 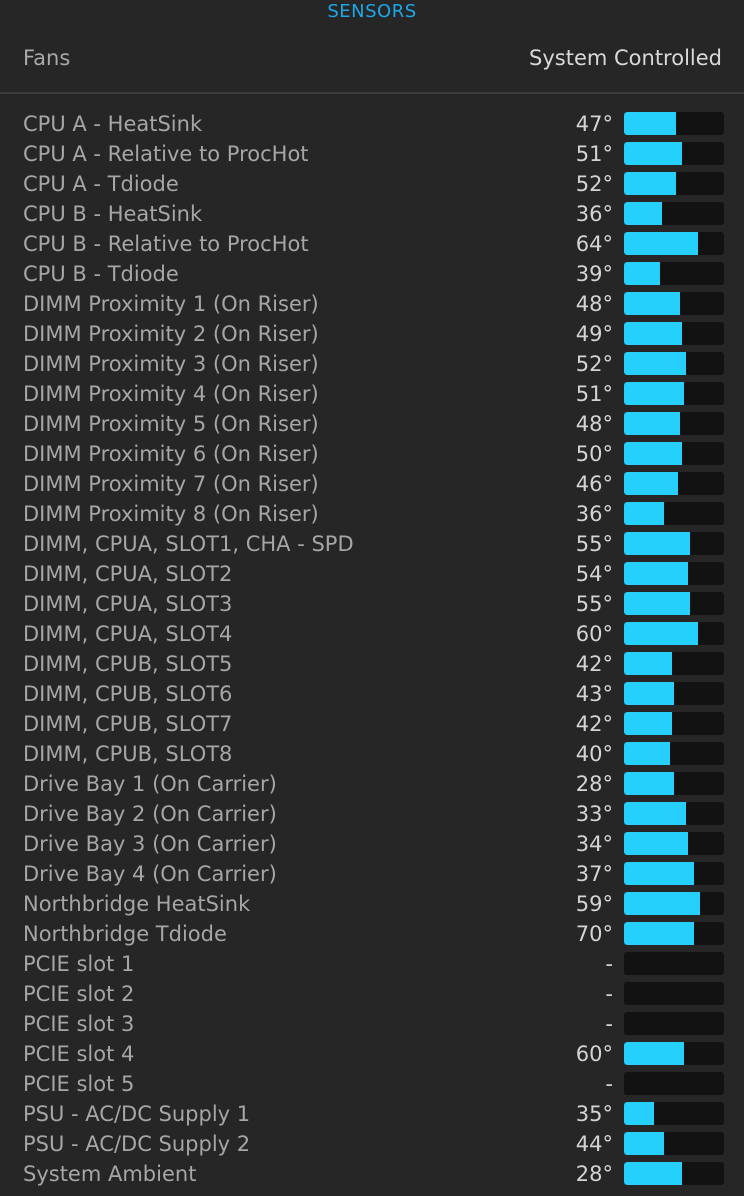 What do you see at coordinates (594, 574) in the screenshot?
I see `sensor-value: 54°` at bounding box center [594, 574].